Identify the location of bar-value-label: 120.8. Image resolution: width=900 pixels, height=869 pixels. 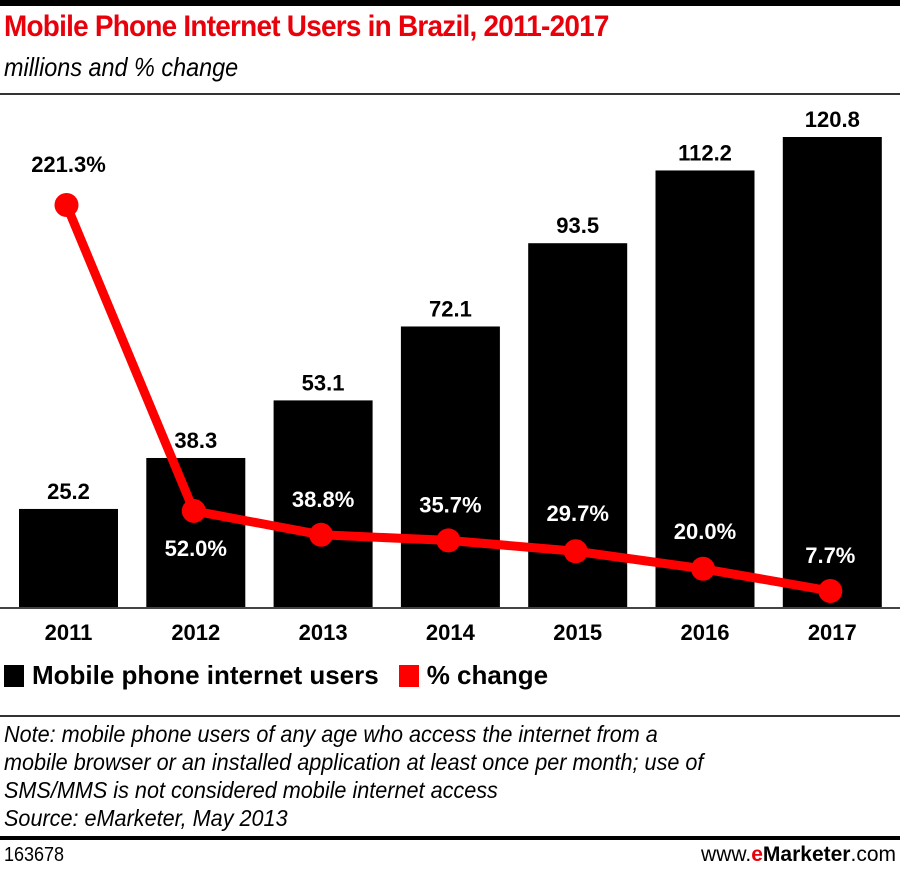
(832, 119).